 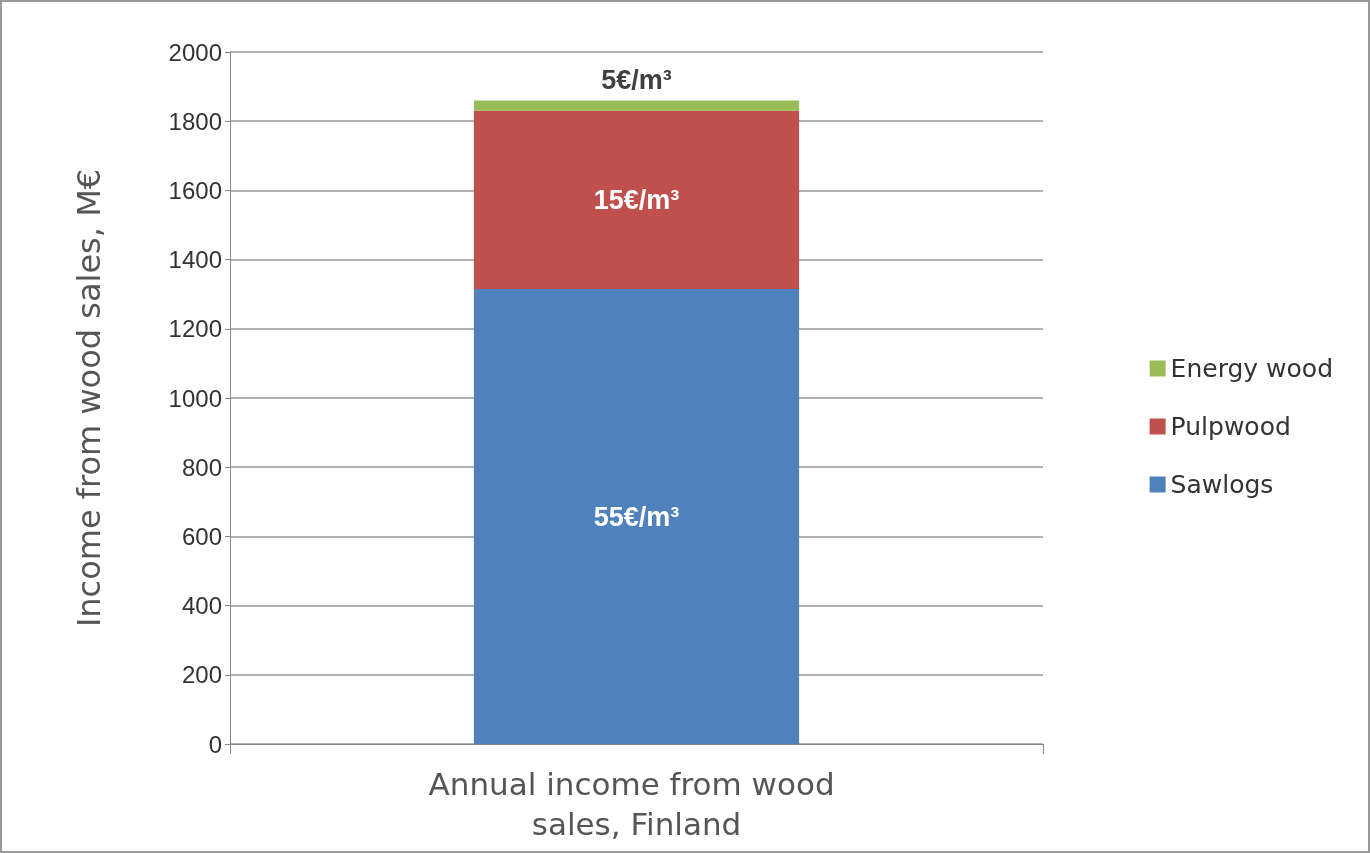 I want to click on y-tick-label: 1400, so click(x=195, y=260).